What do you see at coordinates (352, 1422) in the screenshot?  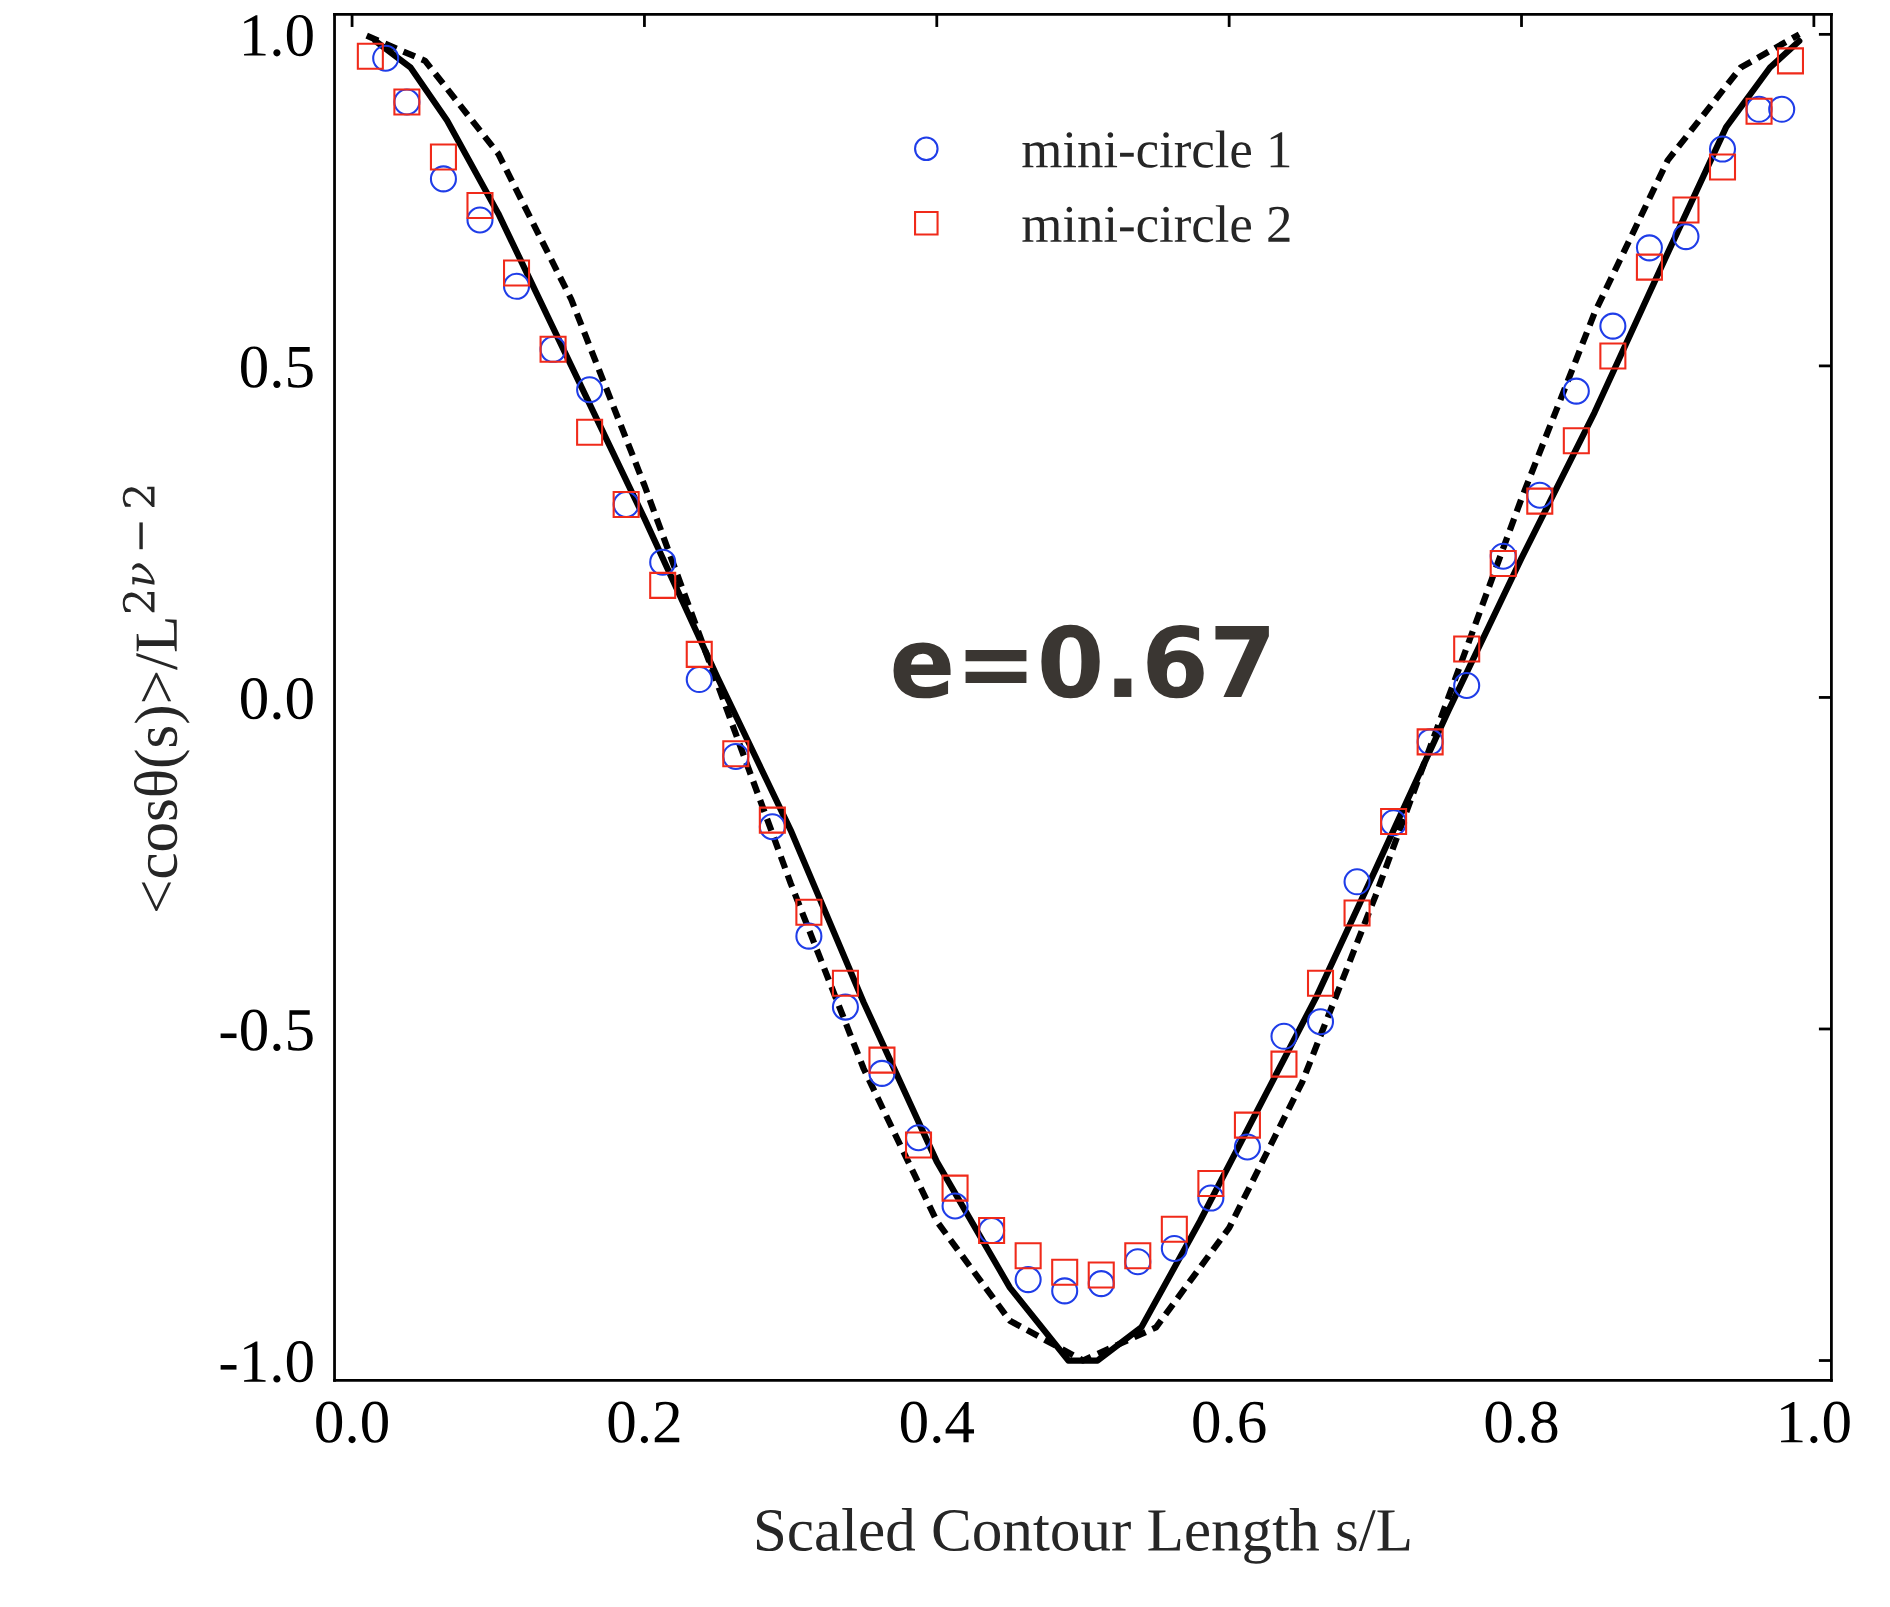 I see `x-tick-label: 0.0` at bounding box center [352, 1422].